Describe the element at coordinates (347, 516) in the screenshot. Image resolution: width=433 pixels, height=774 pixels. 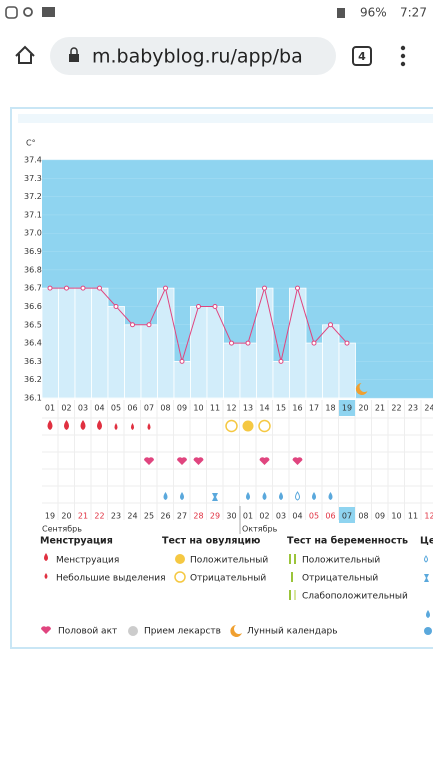
I see `date-label: 07` at that location.